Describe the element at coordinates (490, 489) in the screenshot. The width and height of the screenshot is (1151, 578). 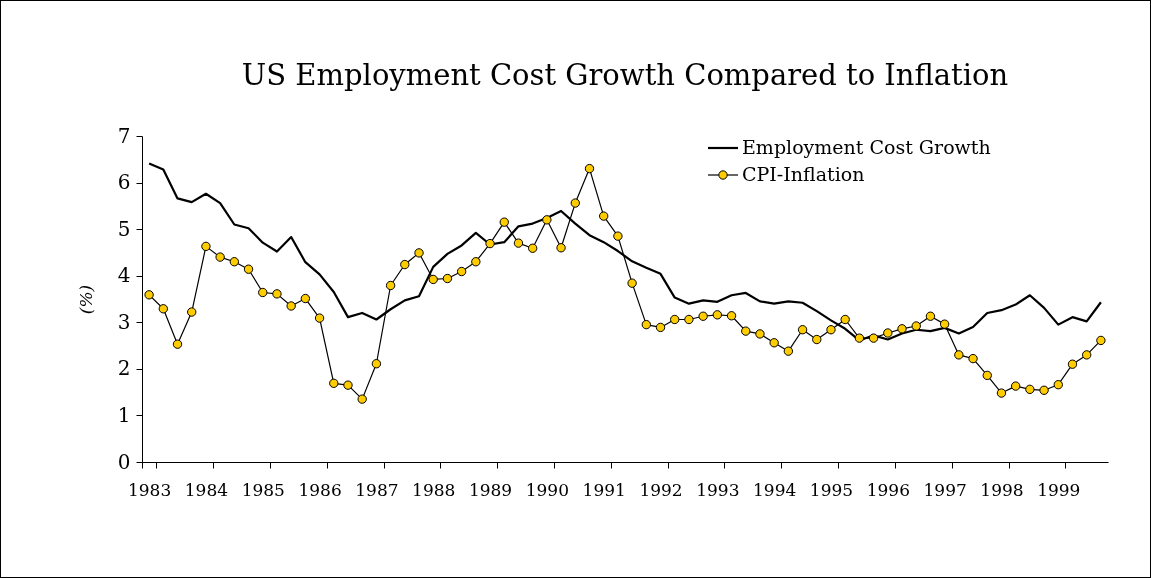
I see `x-tick-label: 1989` at that location.